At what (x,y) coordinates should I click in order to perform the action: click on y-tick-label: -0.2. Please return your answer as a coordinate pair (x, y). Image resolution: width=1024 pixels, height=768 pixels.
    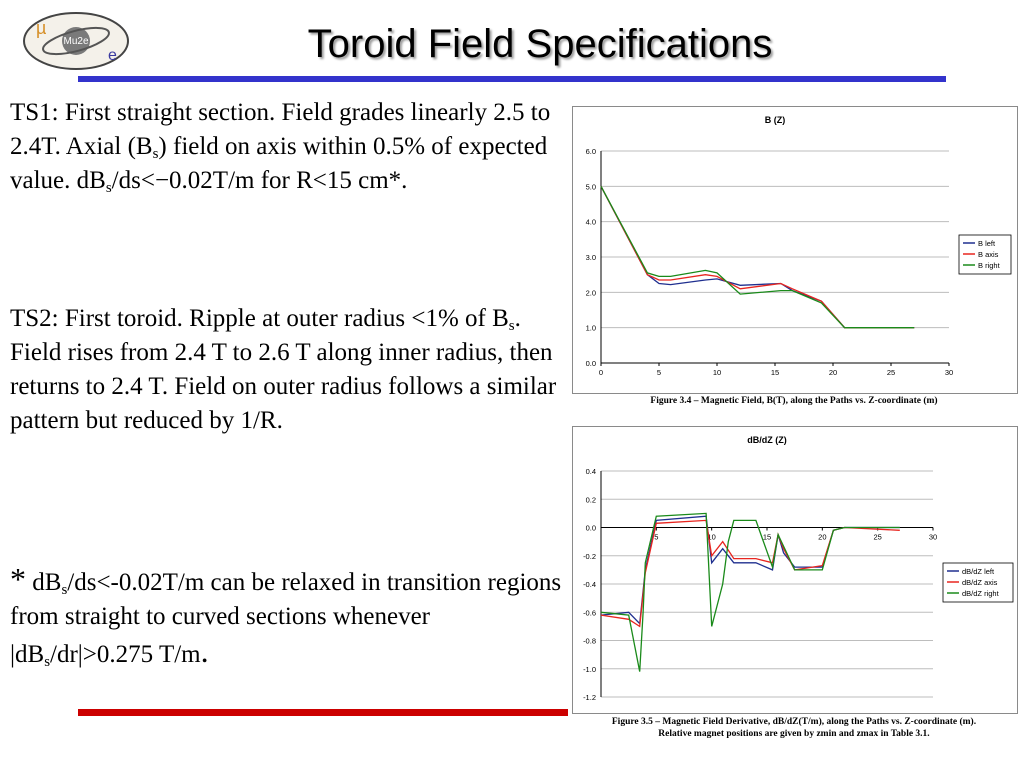
    Looking at the image, I should click on (589, 556).